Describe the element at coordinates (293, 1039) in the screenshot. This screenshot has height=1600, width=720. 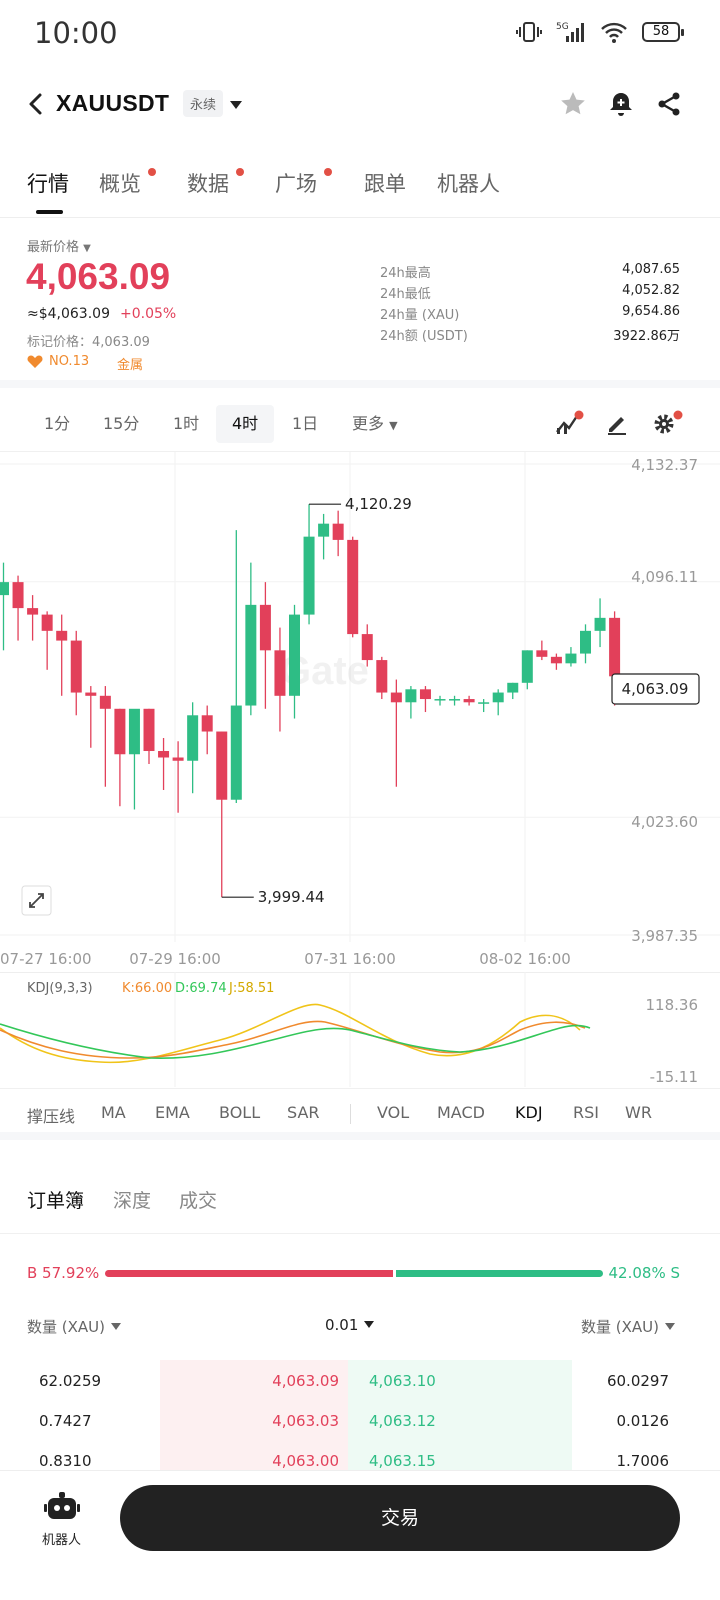
I see `kdj-k-line` at that location.